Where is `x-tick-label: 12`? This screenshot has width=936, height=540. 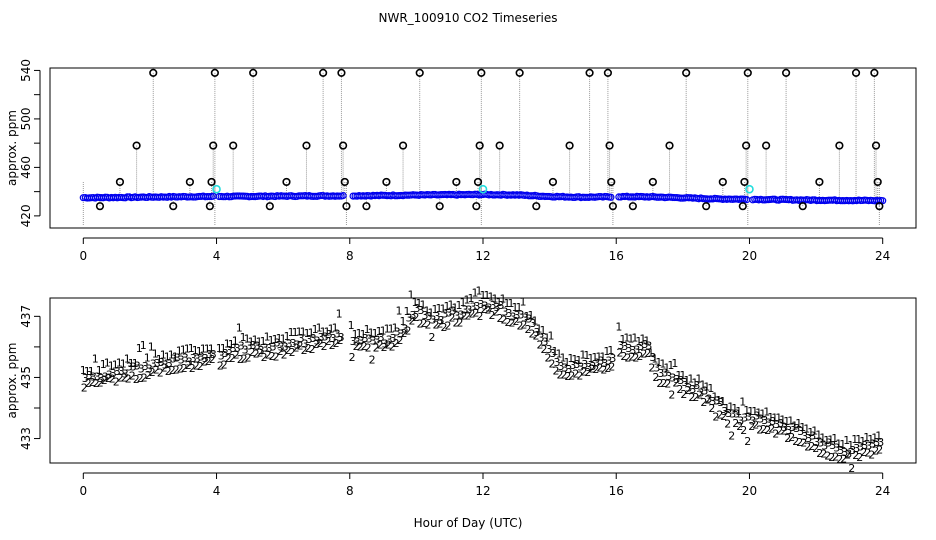
x-tick-label: 12 is located at coordinates (482, 491).